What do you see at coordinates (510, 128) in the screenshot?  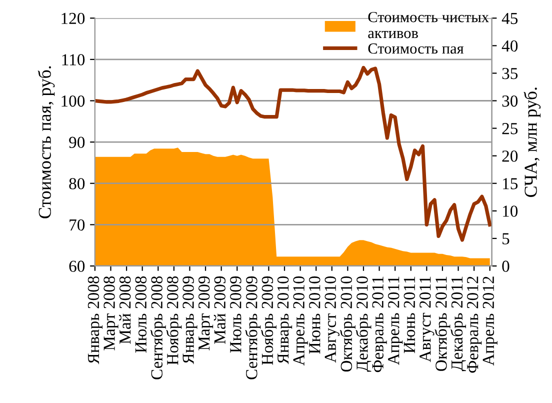 I see `y2-tick-label: 25` at bounding box center [510, 128].